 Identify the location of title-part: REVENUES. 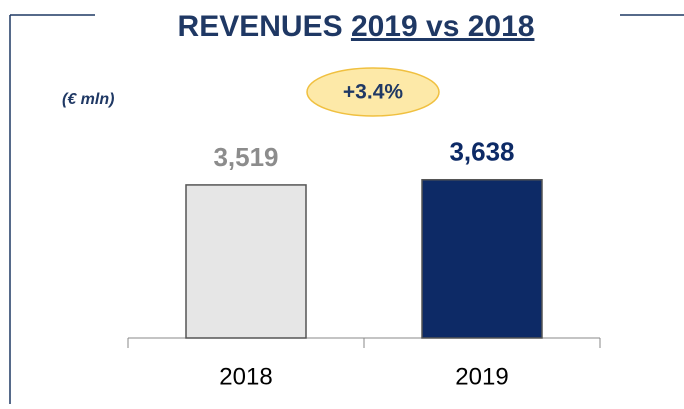
(260, 26).